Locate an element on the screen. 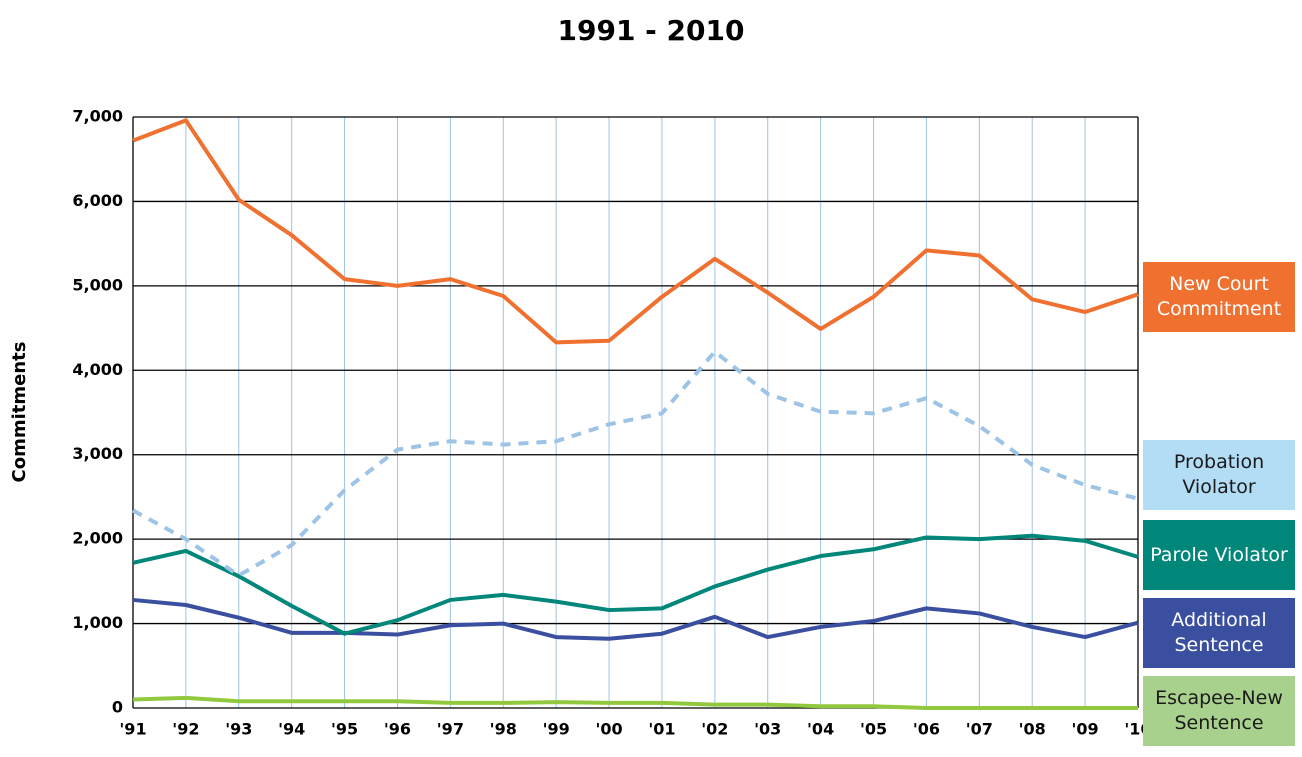  x-tick-label: '97 is located at coordinates (450, 729).